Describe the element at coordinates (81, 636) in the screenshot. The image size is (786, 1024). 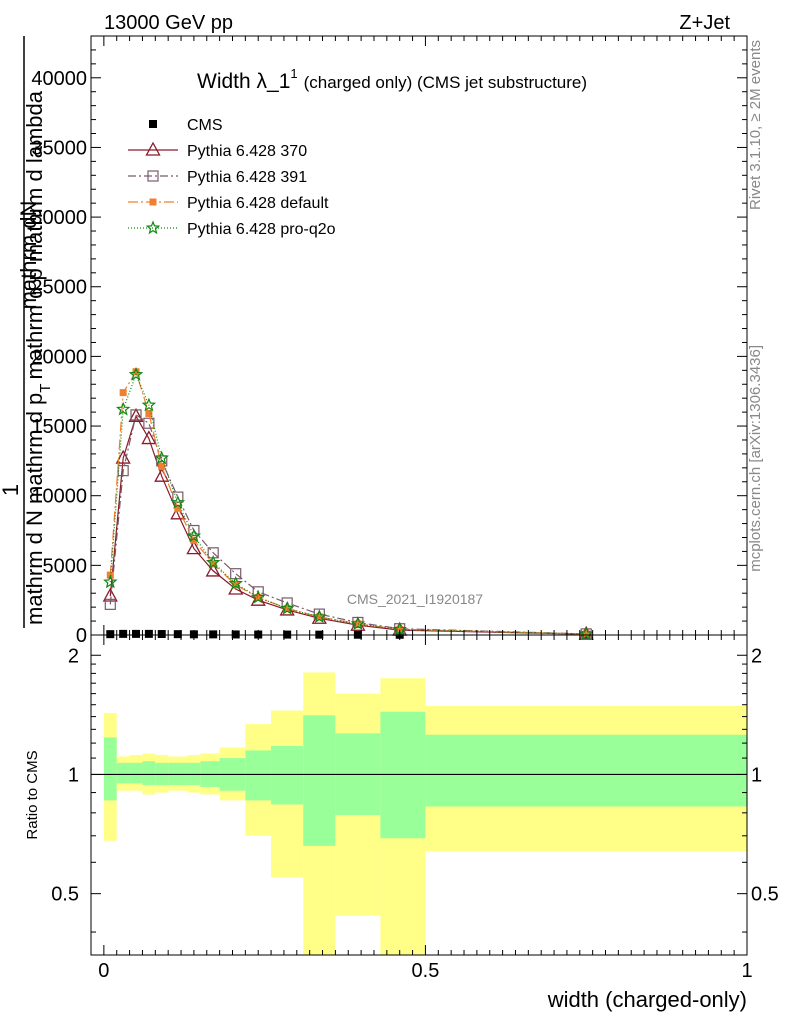
I see `y-tick-label: 0` at that location.